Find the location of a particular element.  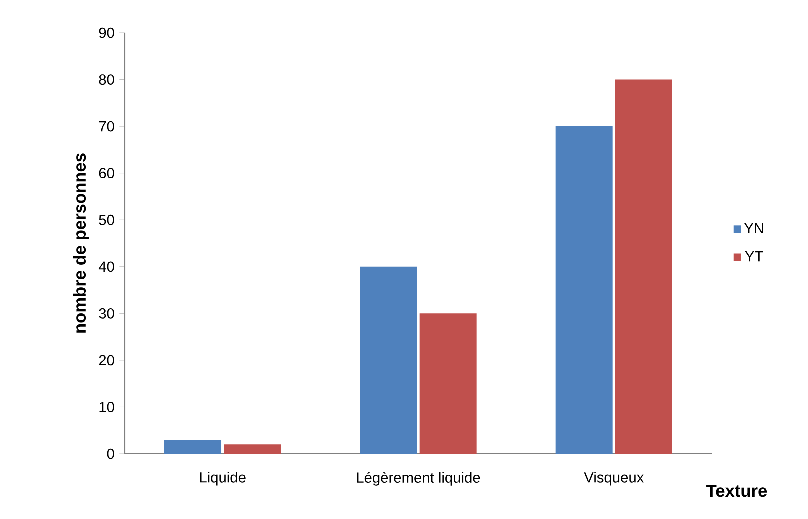

x-tick-label: Liquide is located at coordinates (223, 479).